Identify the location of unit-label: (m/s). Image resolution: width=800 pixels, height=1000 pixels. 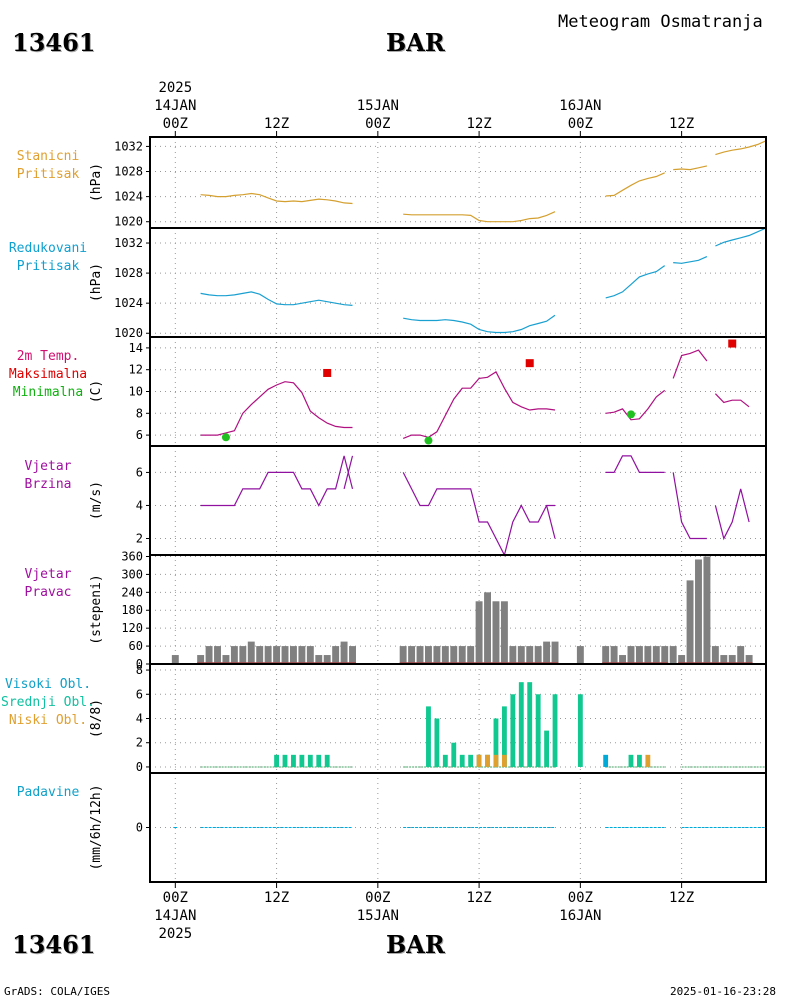
(96, 500).